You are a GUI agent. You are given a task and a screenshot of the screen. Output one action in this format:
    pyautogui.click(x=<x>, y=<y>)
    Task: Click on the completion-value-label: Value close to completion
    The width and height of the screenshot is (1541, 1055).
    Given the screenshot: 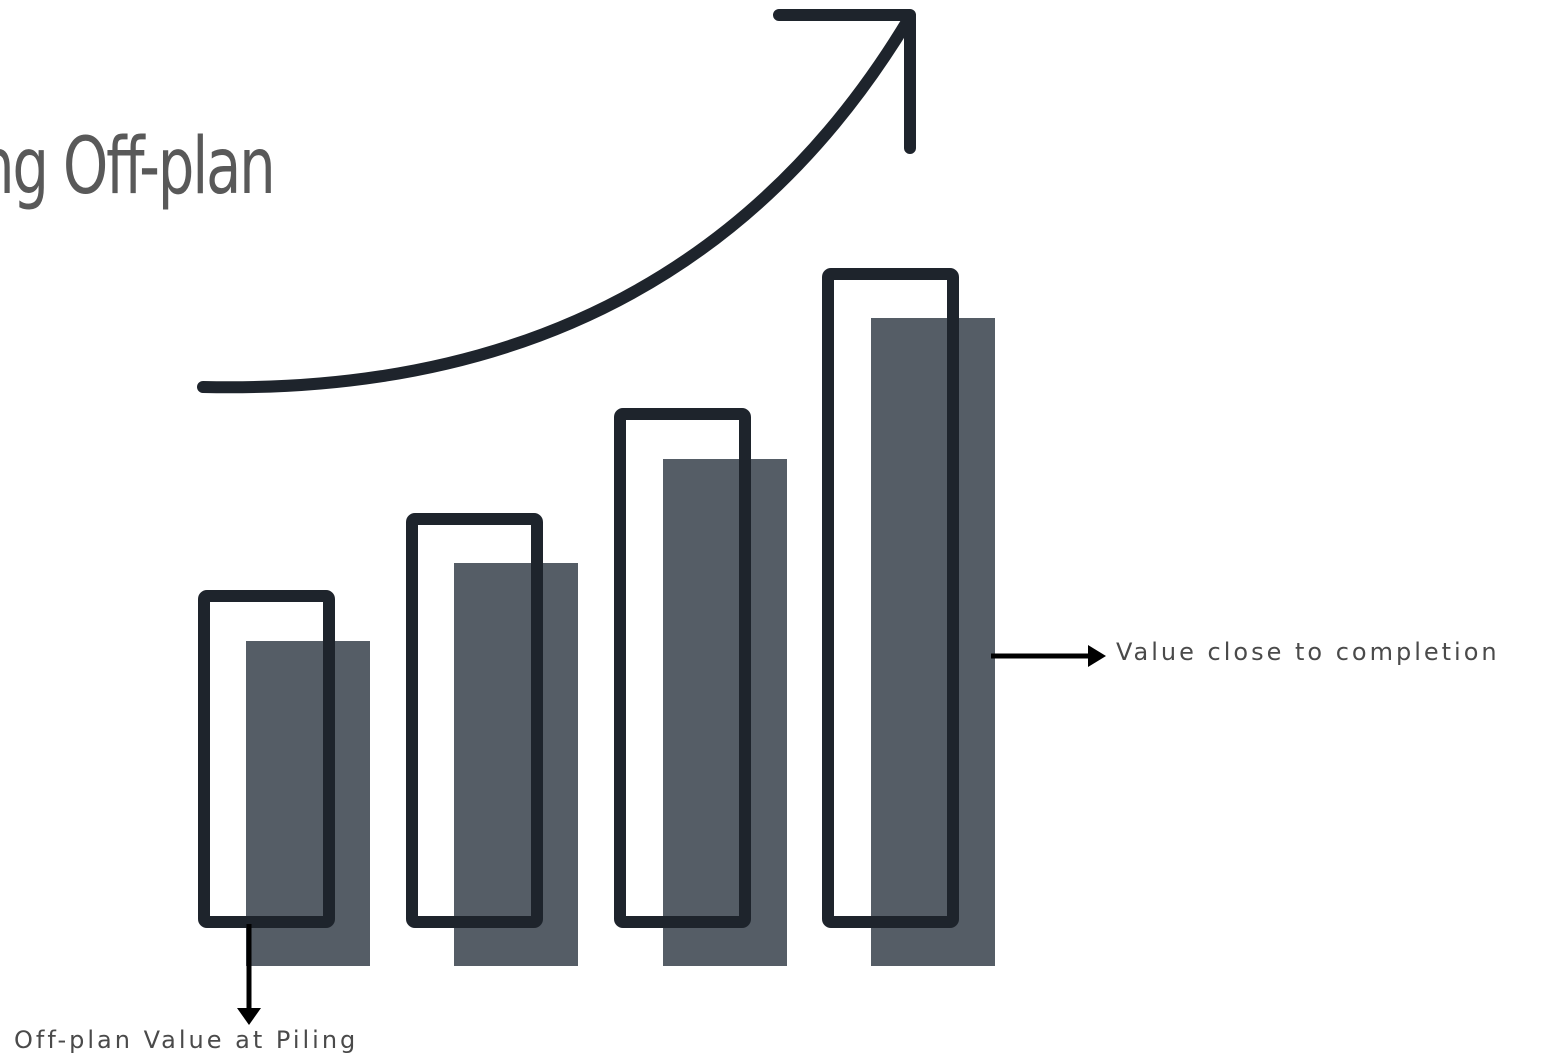 What is the action you would take?
    pyautogui.click(x=1308, y=652)
    